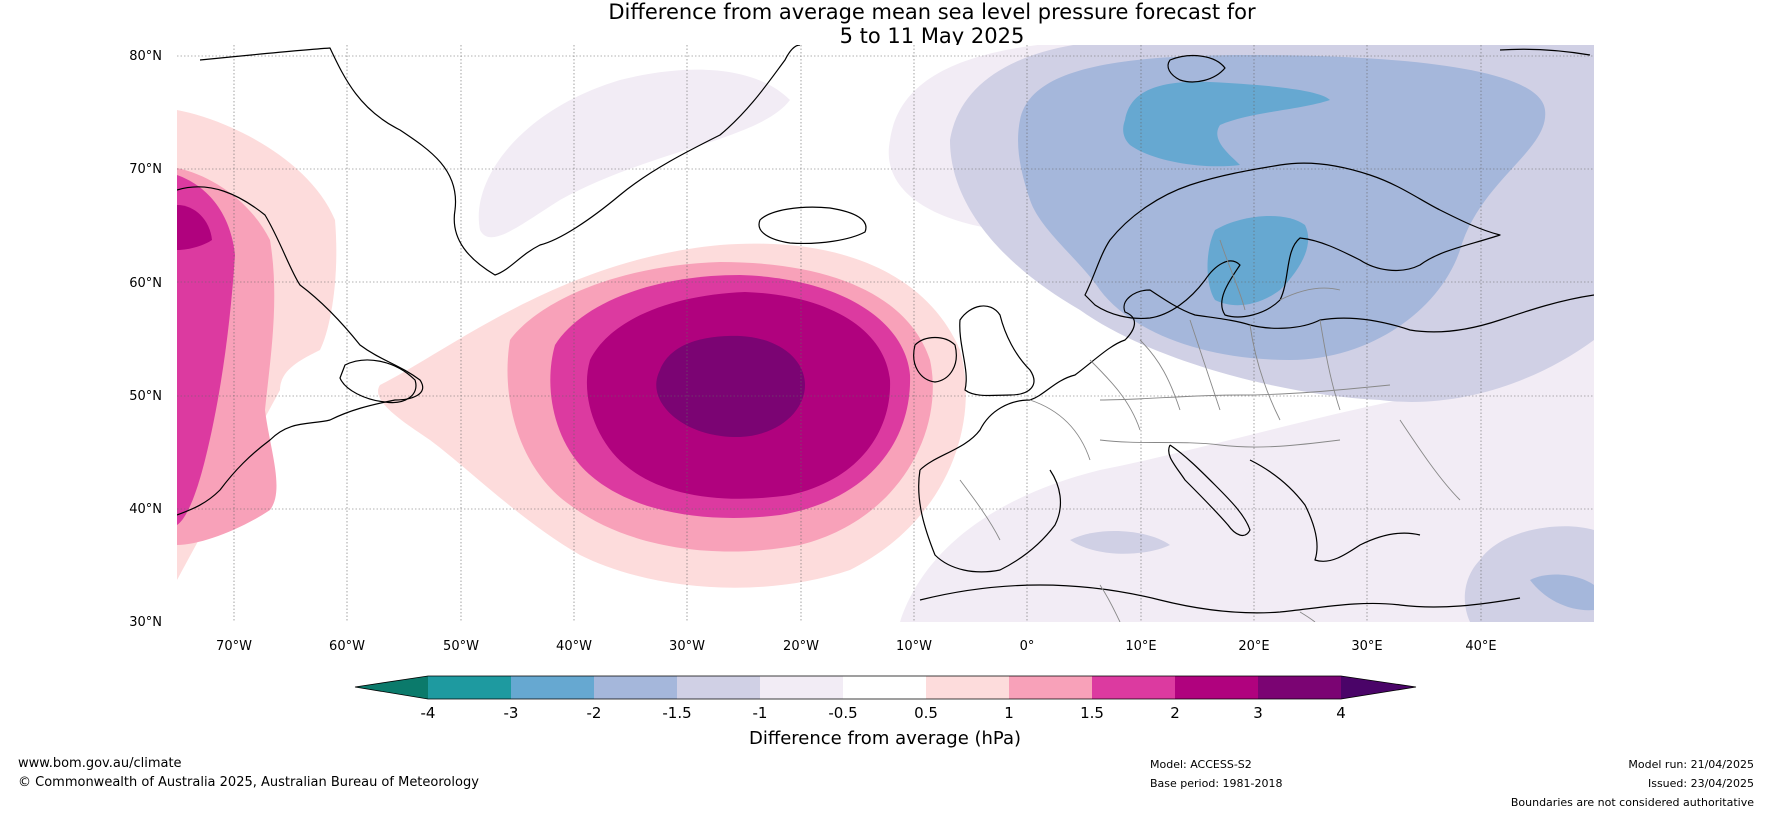 The image size is (1770, 816). I want to click on colorbar-tick-6: 0.5, so click(926, 713).